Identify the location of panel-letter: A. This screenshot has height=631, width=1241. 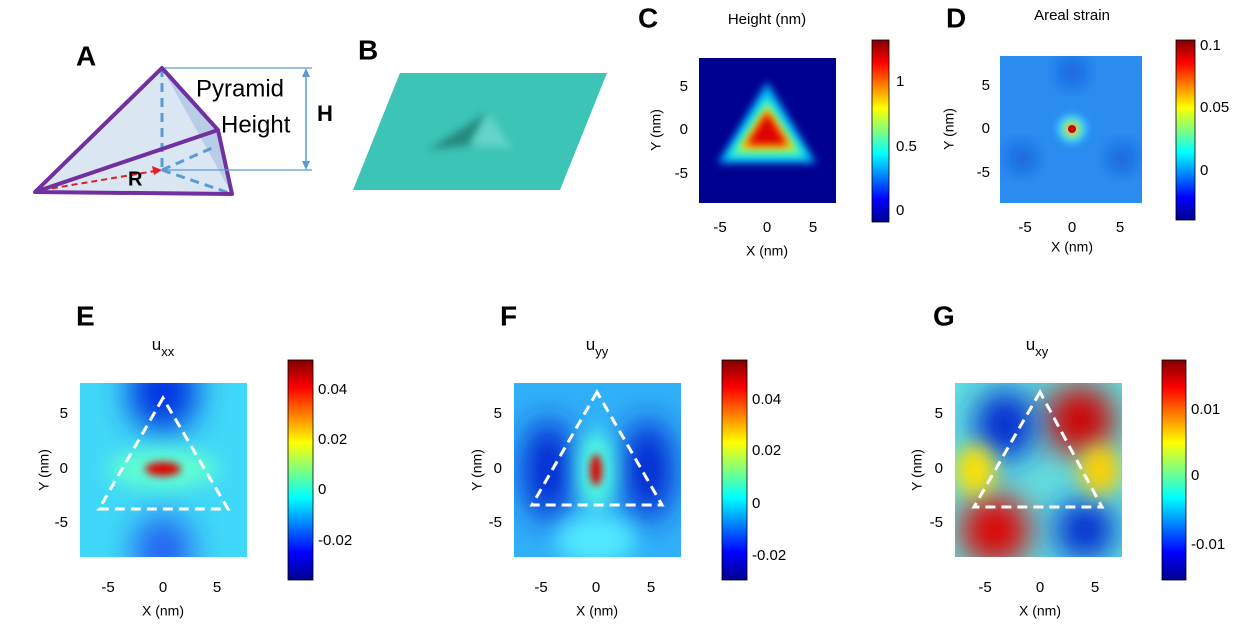
(86, 55).